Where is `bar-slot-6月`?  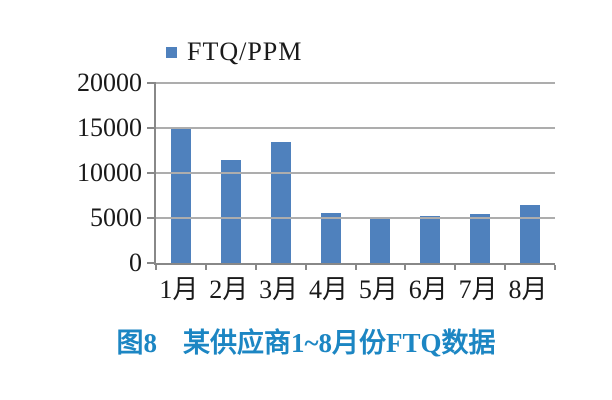 bar-slot-6月 is located at coordinates (430, 173).